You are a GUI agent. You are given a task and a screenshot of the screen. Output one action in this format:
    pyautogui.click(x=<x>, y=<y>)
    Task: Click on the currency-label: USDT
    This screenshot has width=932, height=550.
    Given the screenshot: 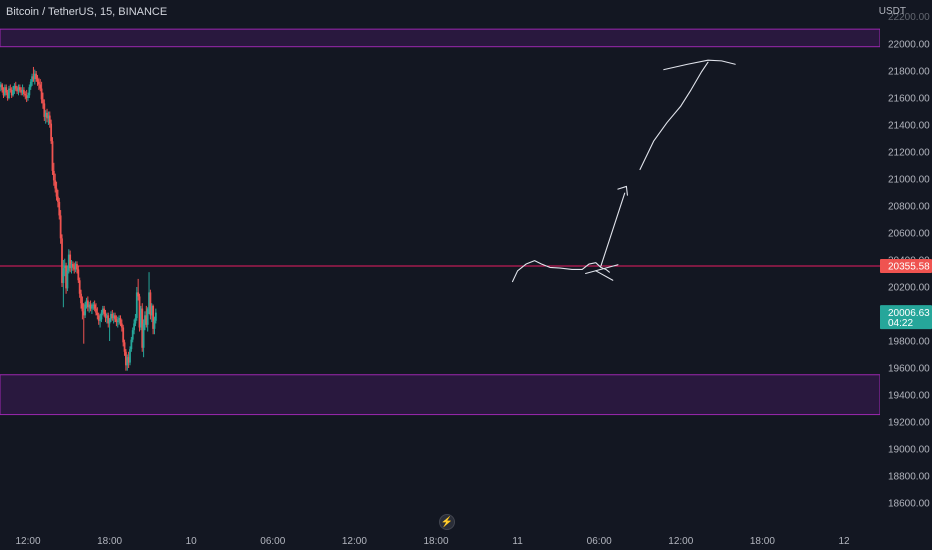 What is the action you would take?
    pyautogui.click(x=892, y=11)
    